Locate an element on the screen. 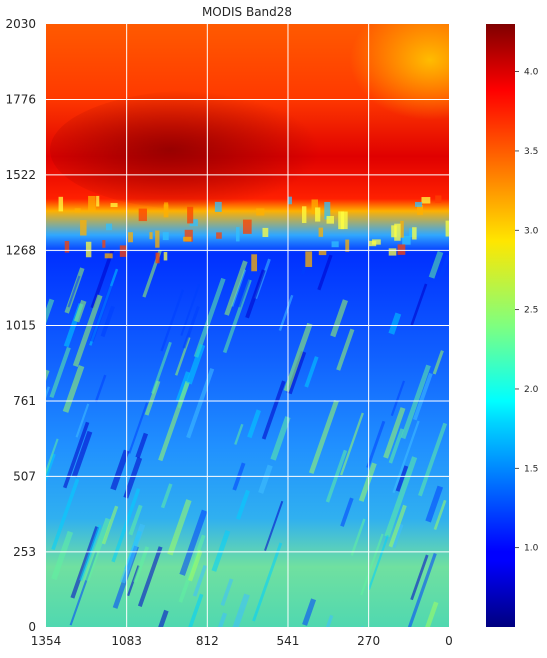 The image size is (547, 658). x-axis: 1354 1083 812 541 270 0 is located at coordinates (242, 641).